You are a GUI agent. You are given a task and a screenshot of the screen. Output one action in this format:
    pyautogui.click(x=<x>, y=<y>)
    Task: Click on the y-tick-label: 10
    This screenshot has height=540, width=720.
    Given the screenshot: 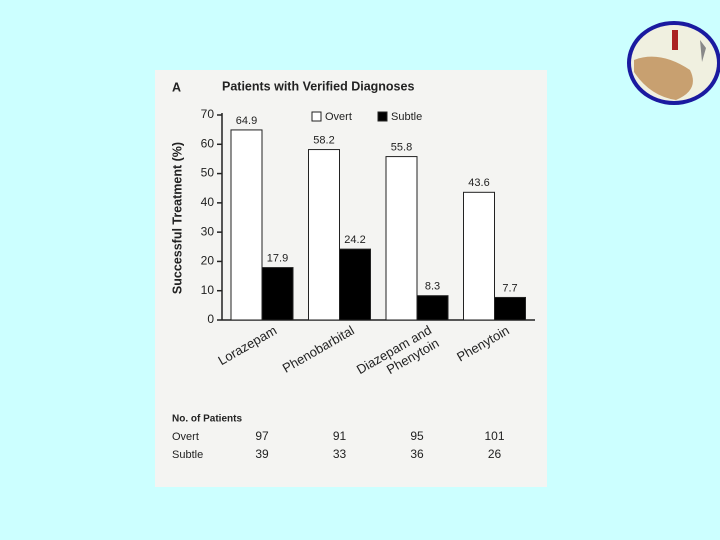 What is the action you would take?
    pyautogui.click(x=208, y=290)
    